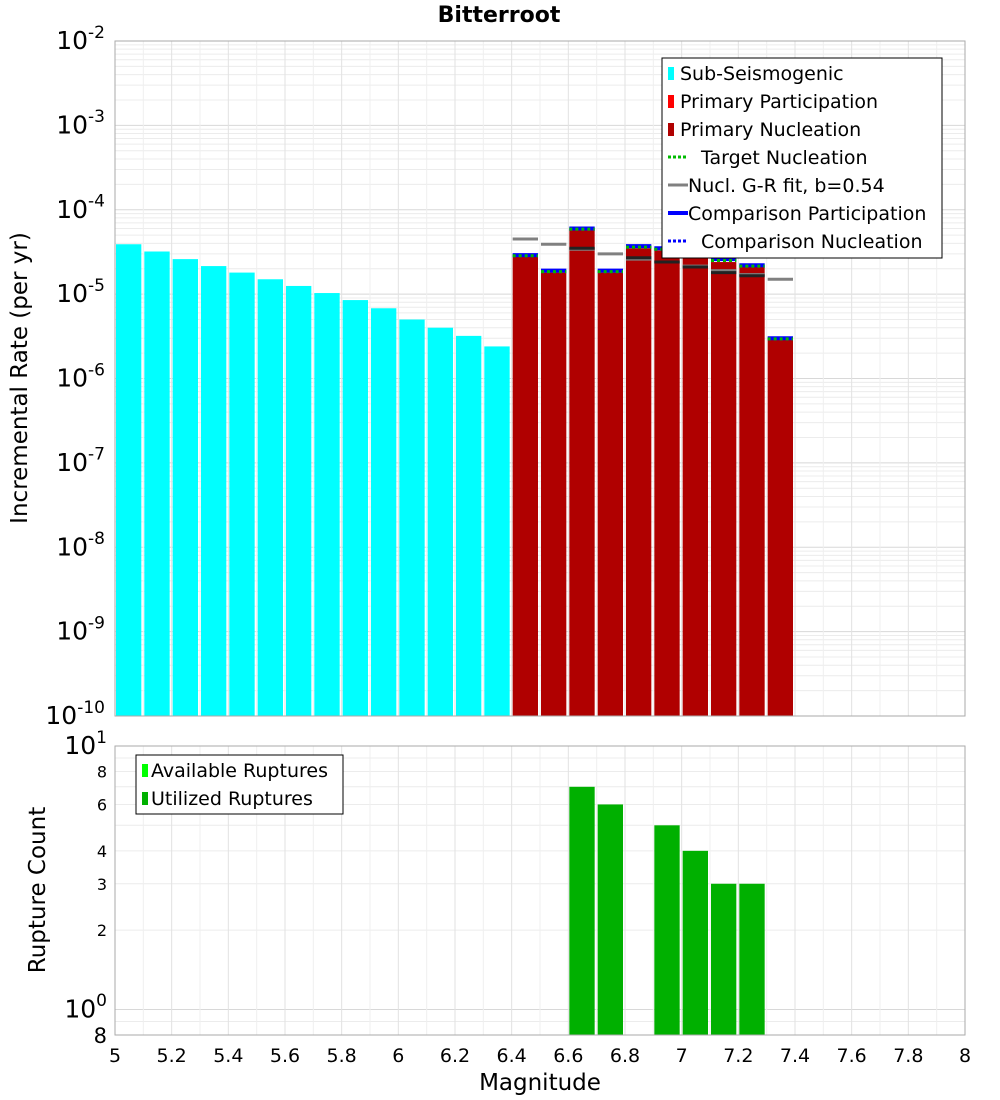 The width and height of the screenshot is (1000, 1100). Describe the element at coordinates (908, 1056) in the screenshot. I see `x-tick-label: 7.8` at that location.